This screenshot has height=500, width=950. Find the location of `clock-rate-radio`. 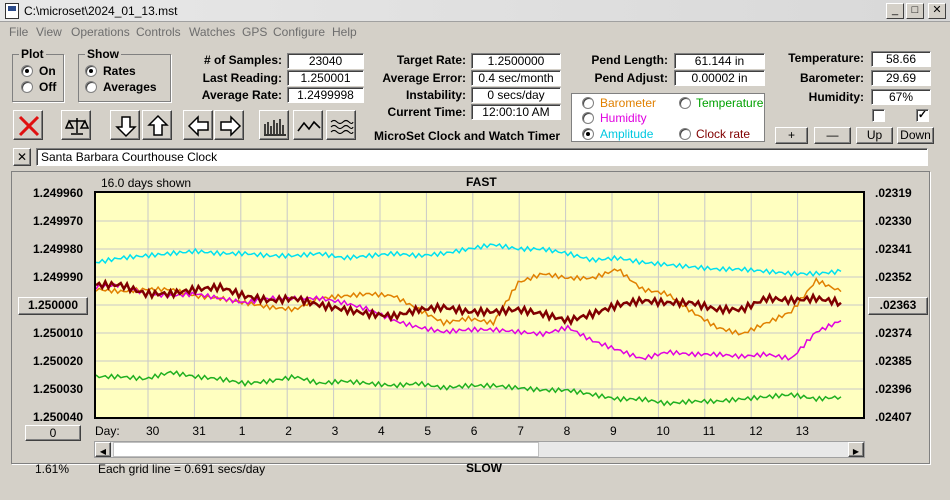

clock-rate-radio is located at coordinates (685, 134).